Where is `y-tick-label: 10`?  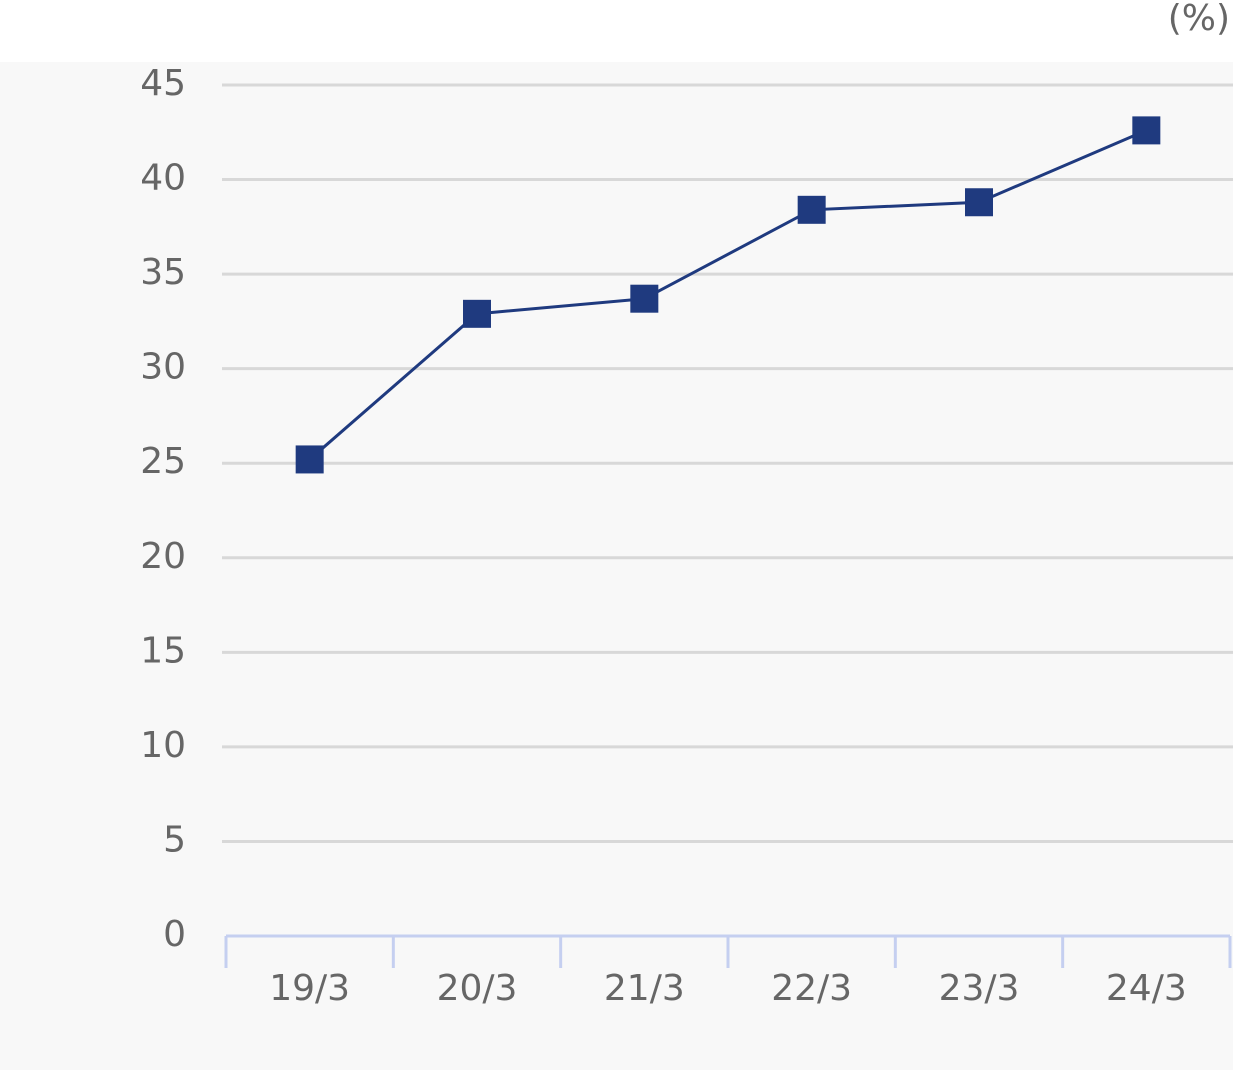 y-tick-label: 10 is located at coordinates (163, 745).